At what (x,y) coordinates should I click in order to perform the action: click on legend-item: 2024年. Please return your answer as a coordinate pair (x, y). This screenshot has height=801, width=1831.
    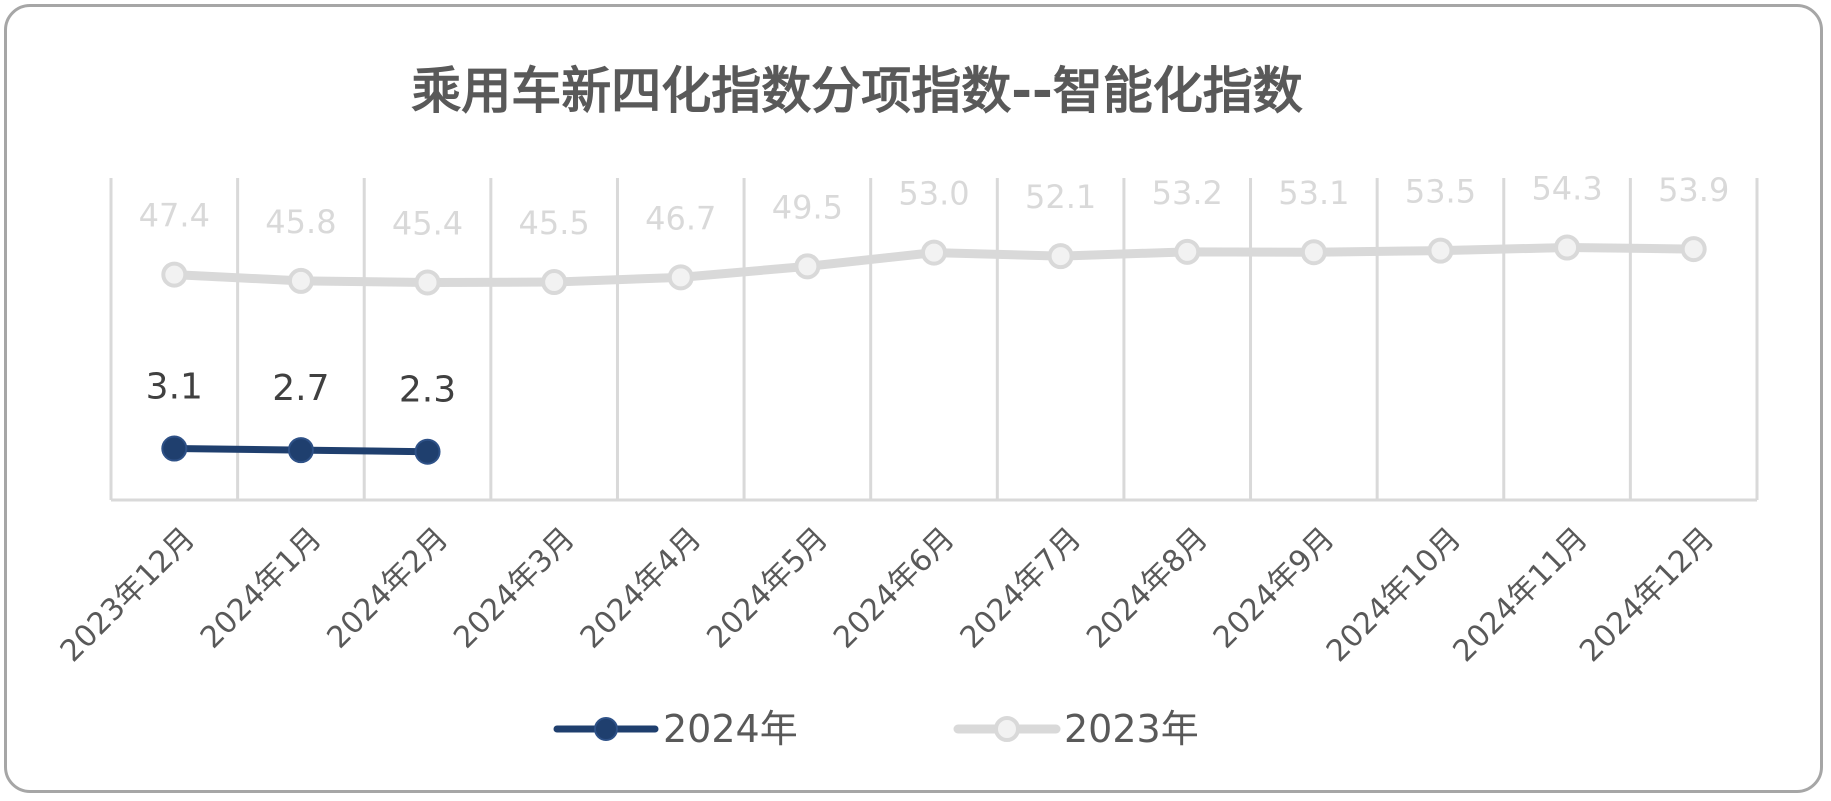
    Looking at the image, I should click on (675, 729).